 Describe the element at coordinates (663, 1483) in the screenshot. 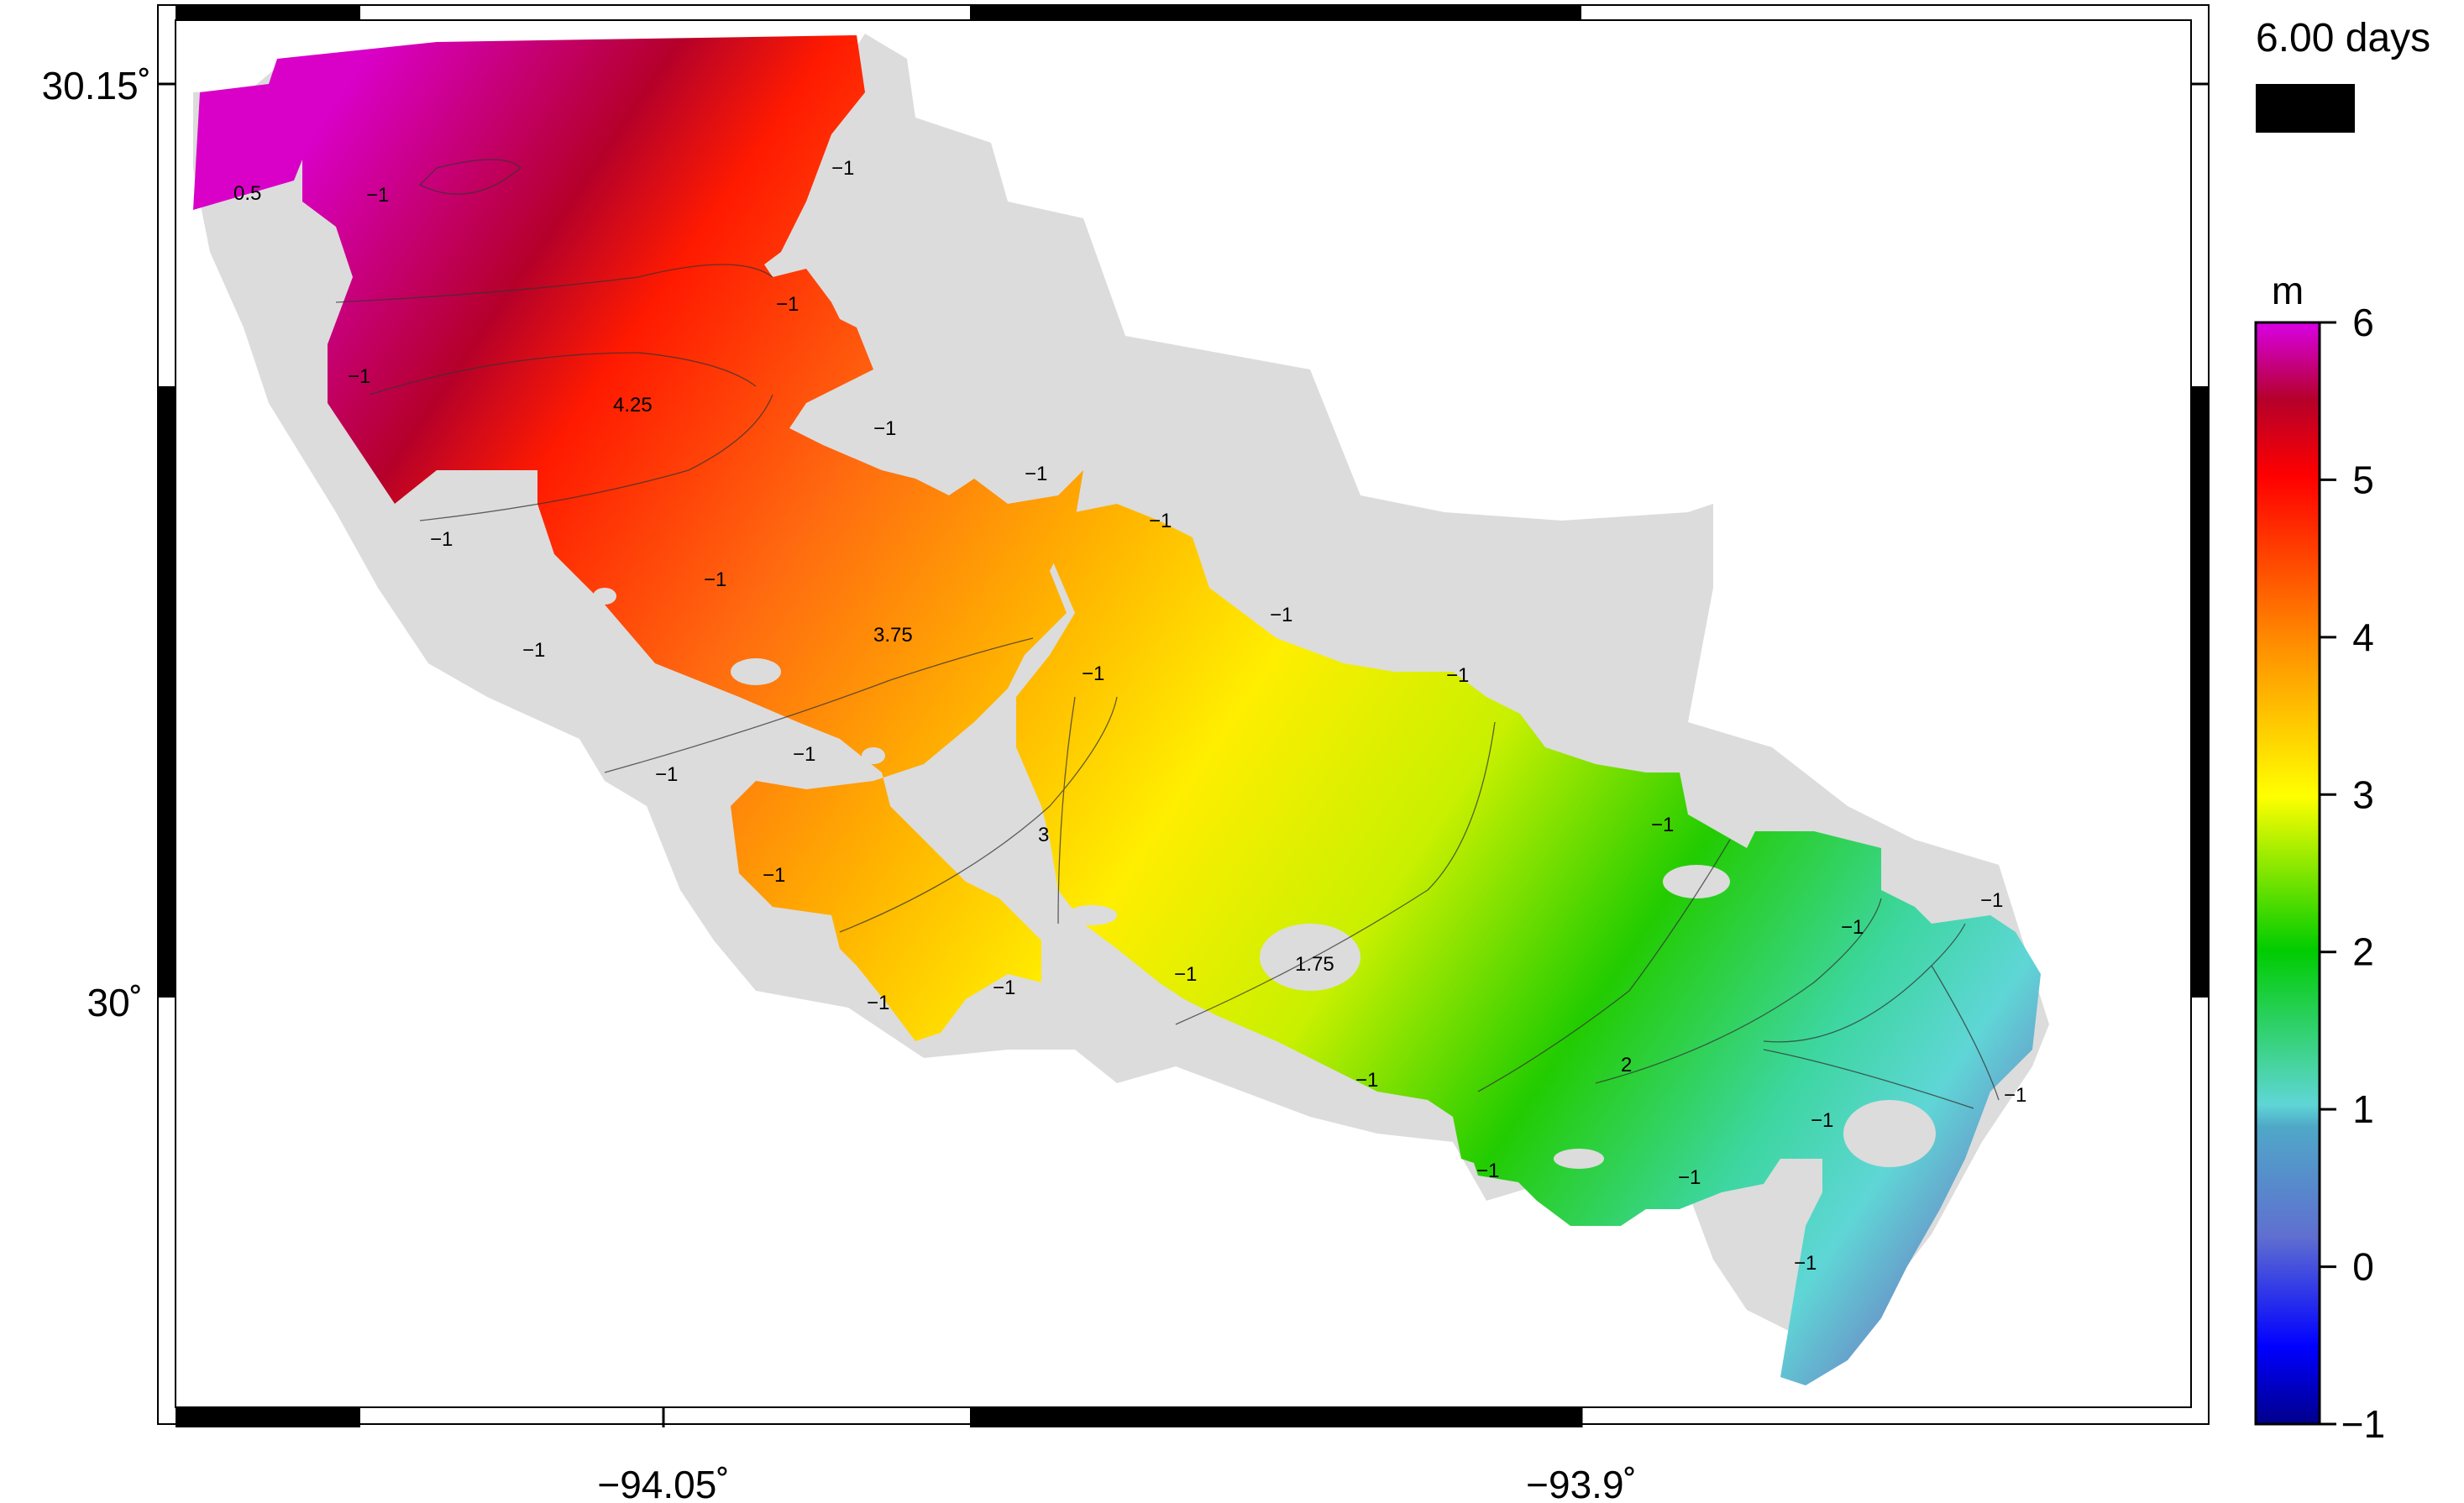

I see `lon-label-94-05: −94.05˚` at that location.